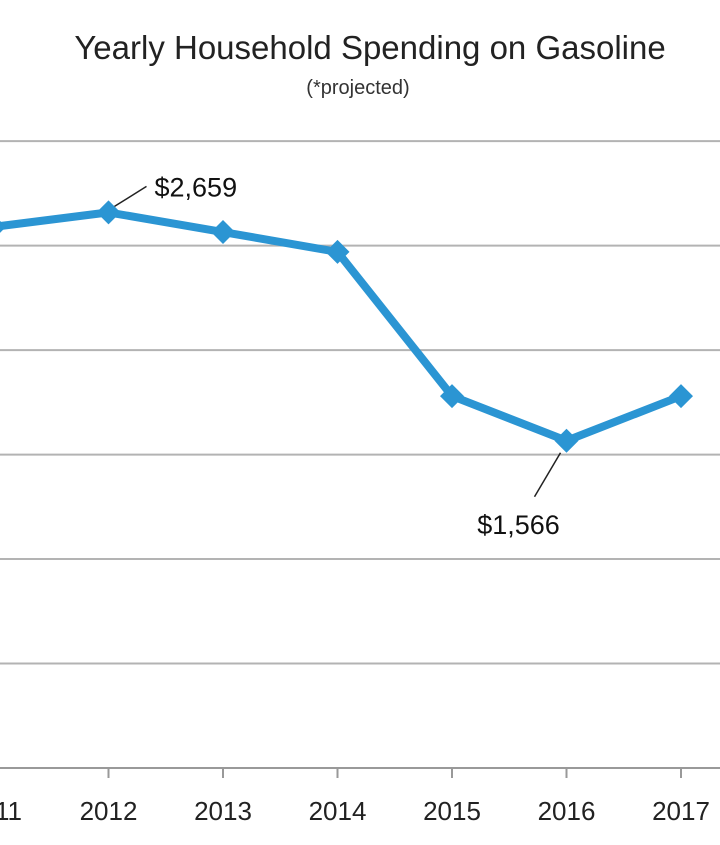 The image size is (720, 845). I want to click on x-tick-label: 2016, so click(567, 811).